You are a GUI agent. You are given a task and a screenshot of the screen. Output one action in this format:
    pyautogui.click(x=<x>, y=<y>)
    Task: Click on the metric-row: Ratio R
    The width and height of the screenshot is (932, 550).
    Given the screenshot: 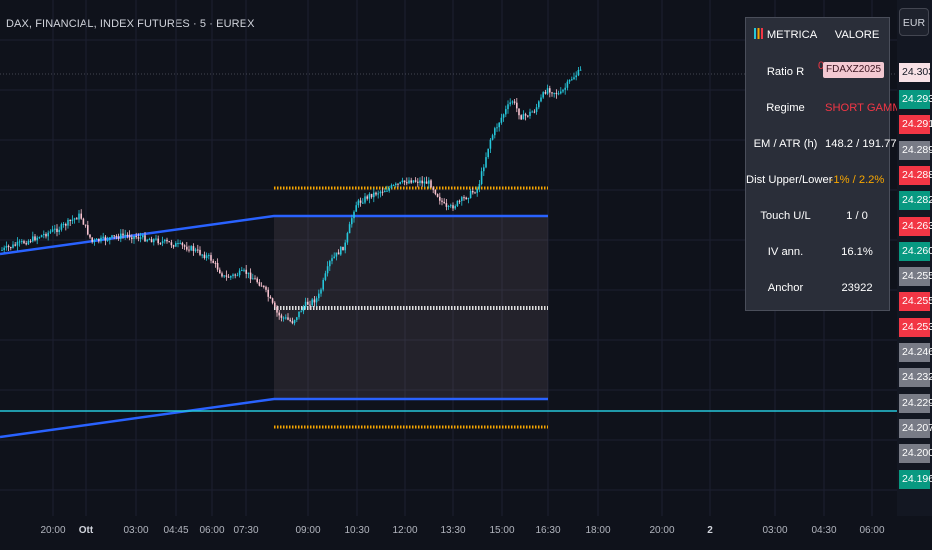 What is the action you would take?
    pyautogui.click(x=817, y=71)
    